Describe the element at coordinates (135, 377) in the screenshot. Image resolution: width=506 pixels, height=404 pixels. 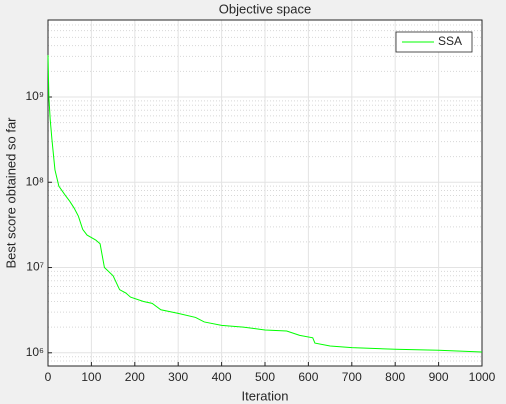
I see `x-tick-label: 200` at that location.